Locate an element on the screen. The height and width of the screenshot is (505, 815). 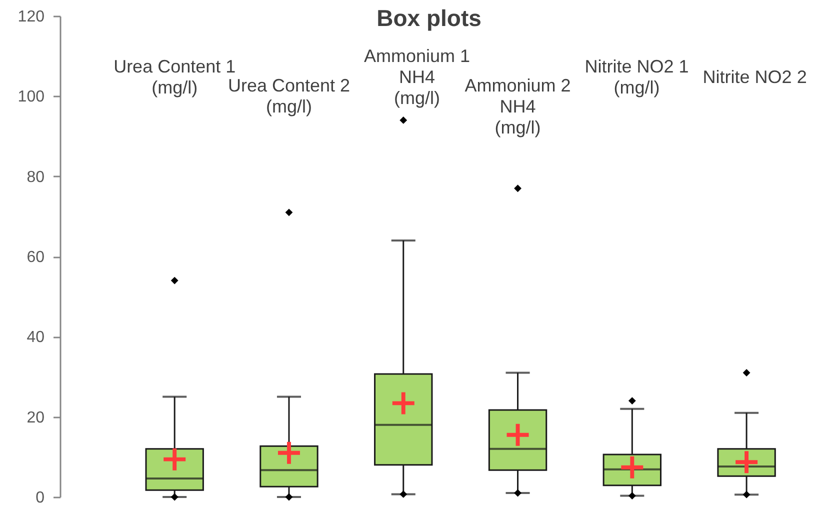
y-tick-label: 0 is located at coordinates (40, 497).